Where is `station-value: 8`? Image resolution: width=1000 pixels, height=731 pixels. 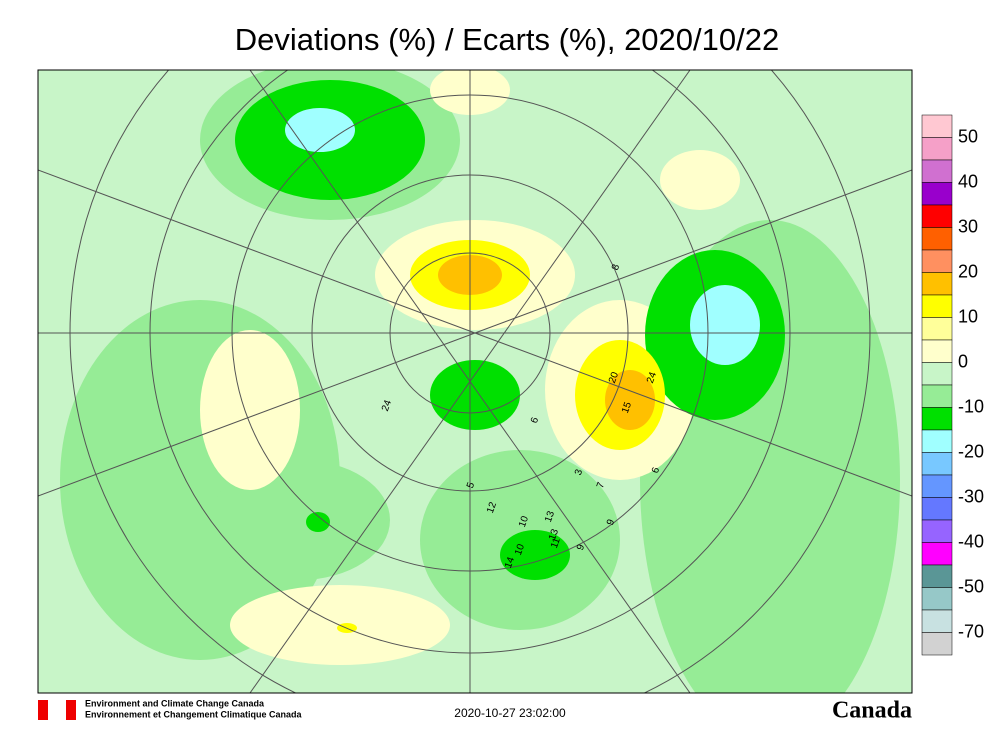
station-value: 8 is located at coordinates (616, 267).